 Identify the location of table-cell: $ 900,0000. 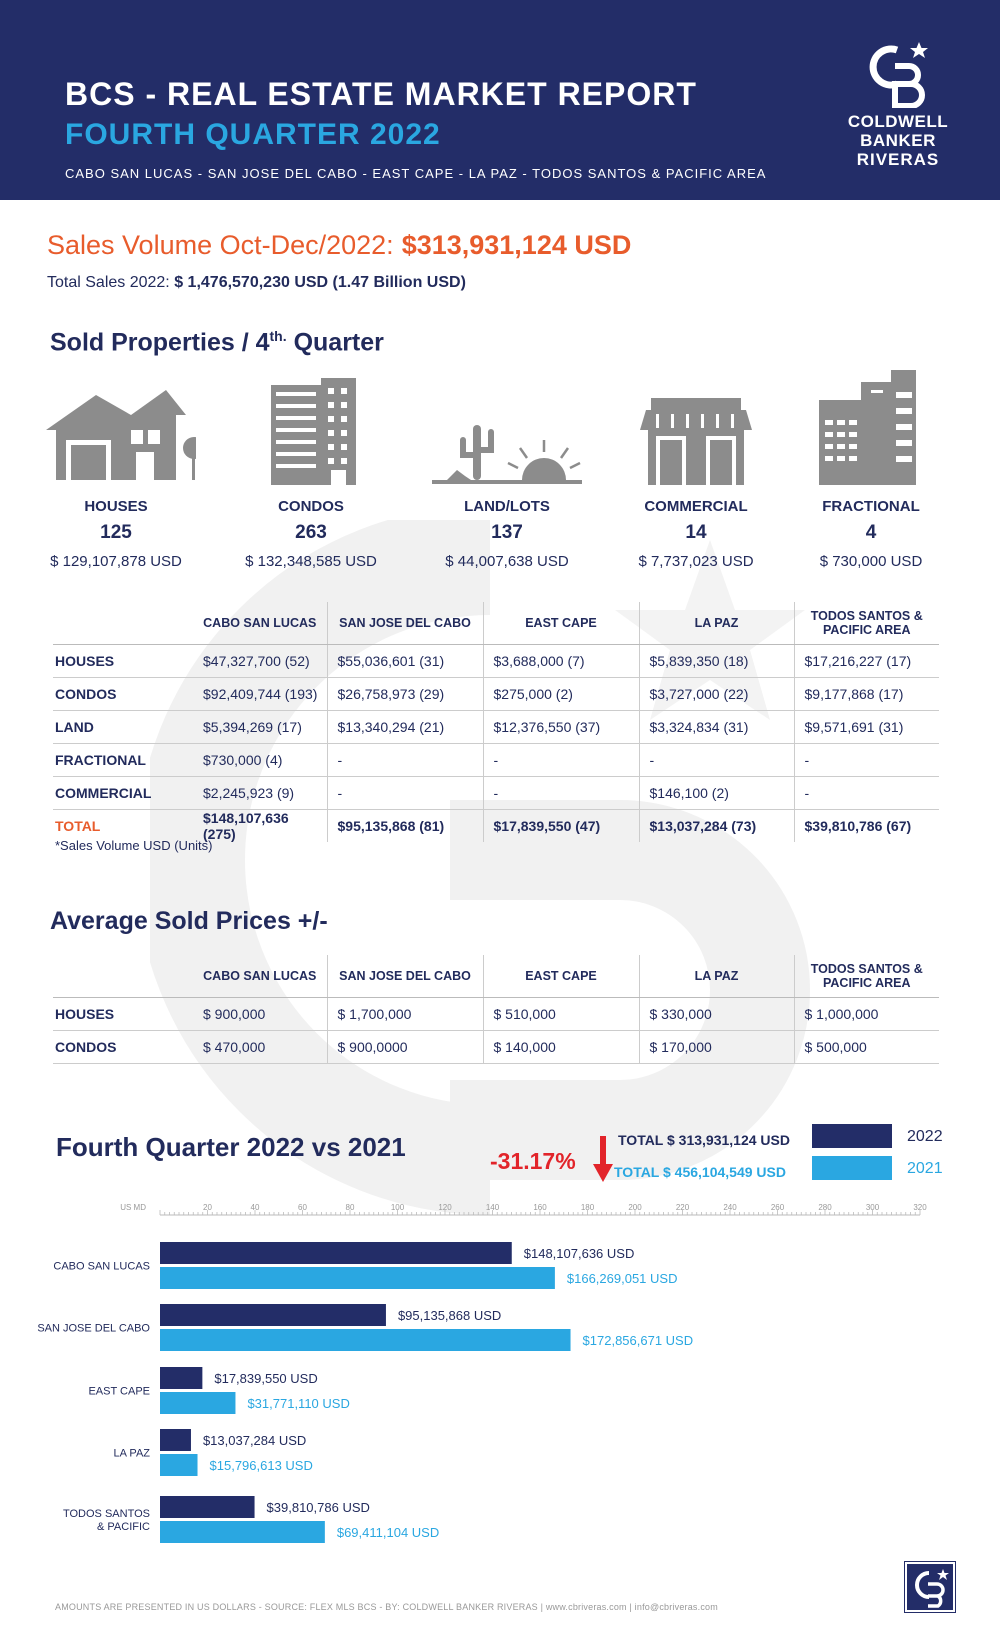
(404, 1047).